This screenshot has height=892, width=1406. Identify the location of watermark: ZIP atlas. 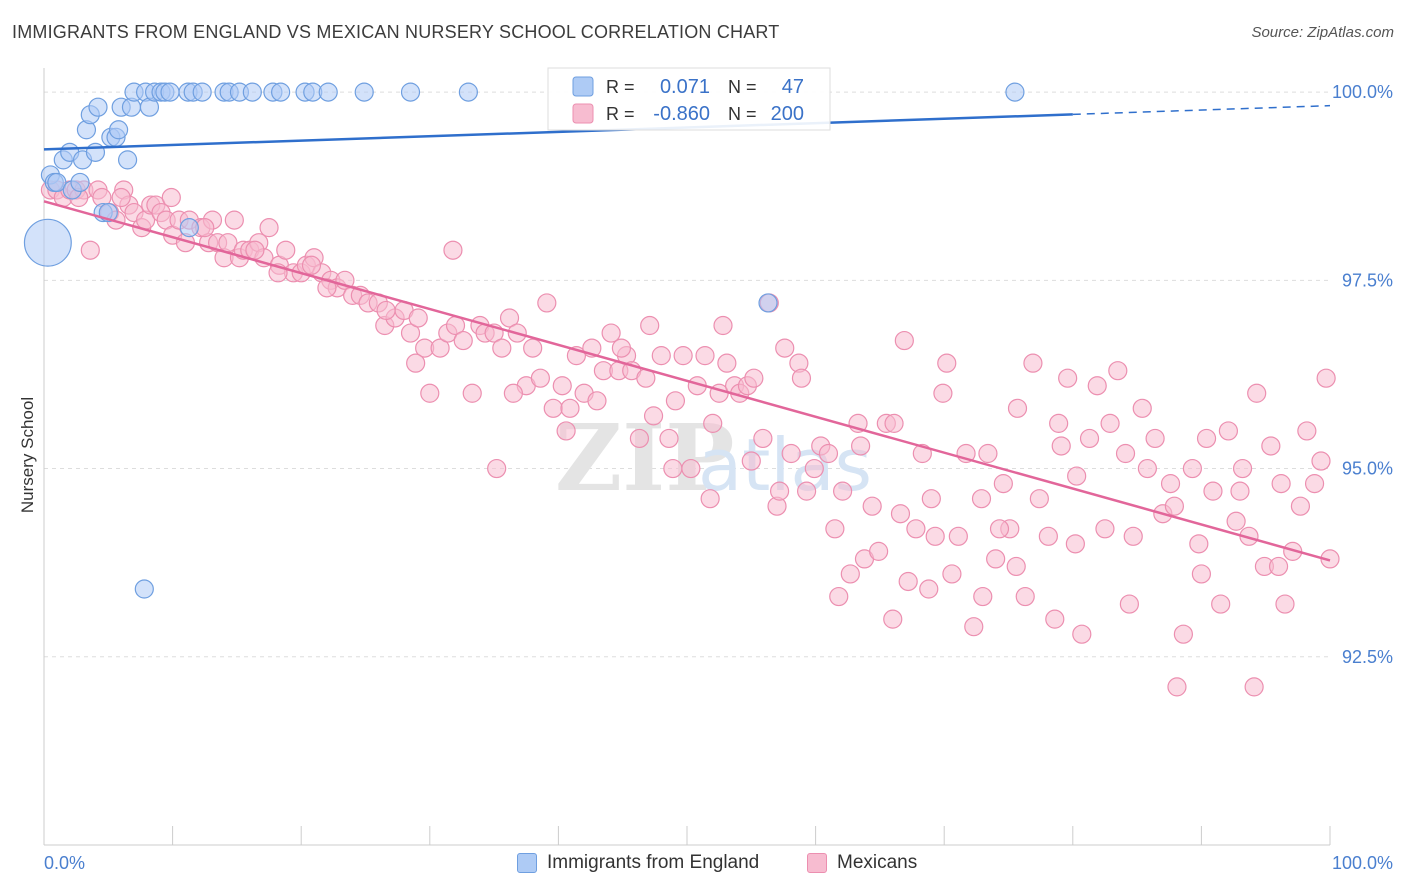
(713, 458).